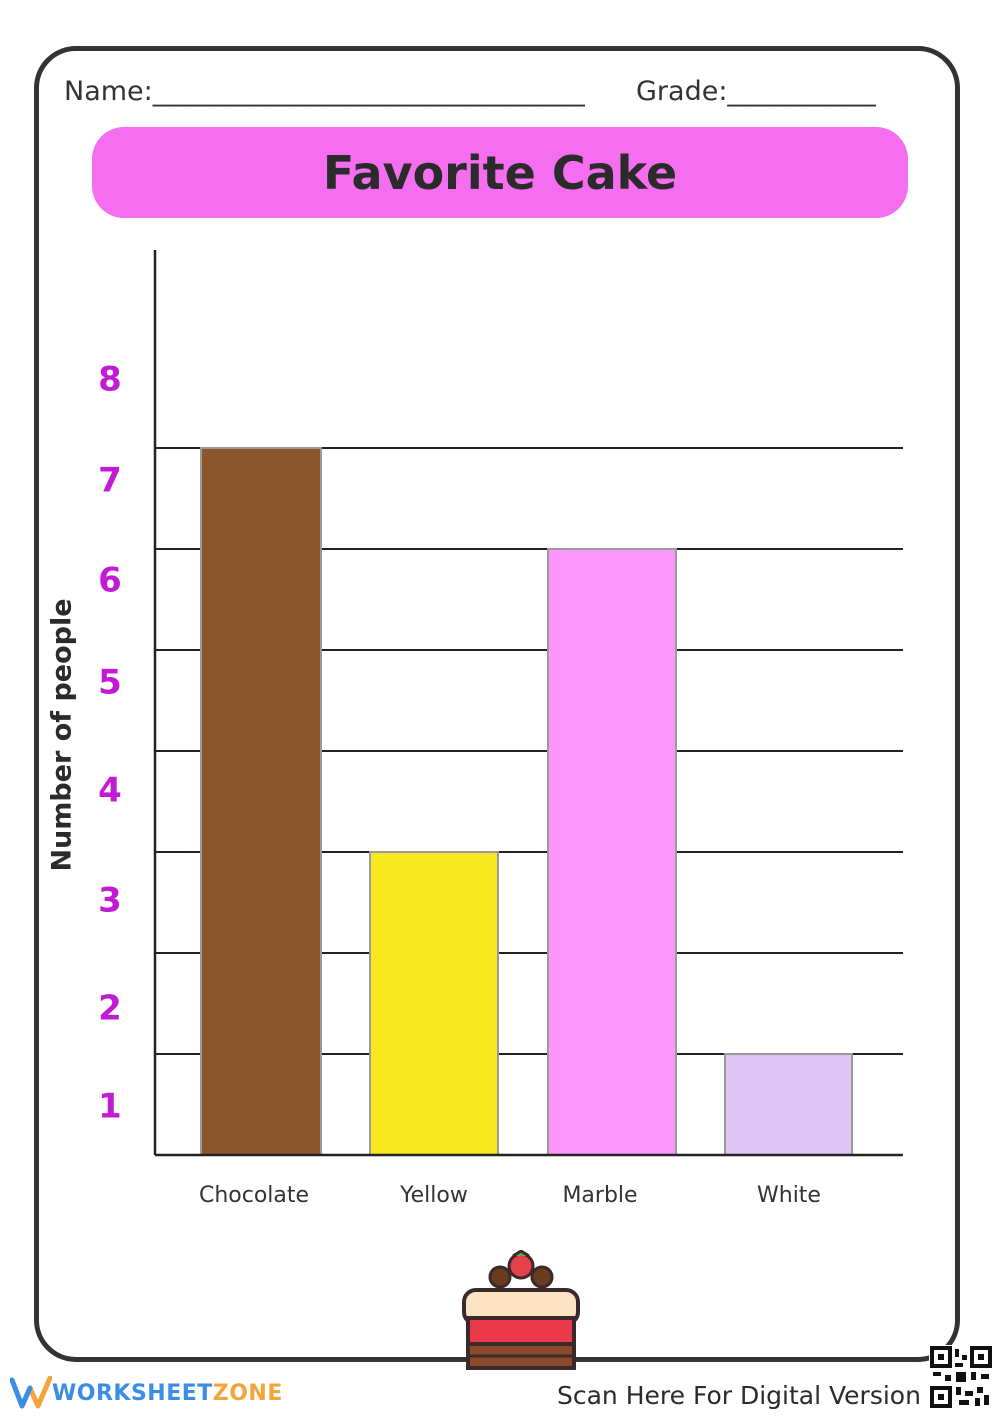  What do you see at coordinates (110, 901) in the screenshot?
I see `y-tick-label: 3` at bounding box center [110, 901].